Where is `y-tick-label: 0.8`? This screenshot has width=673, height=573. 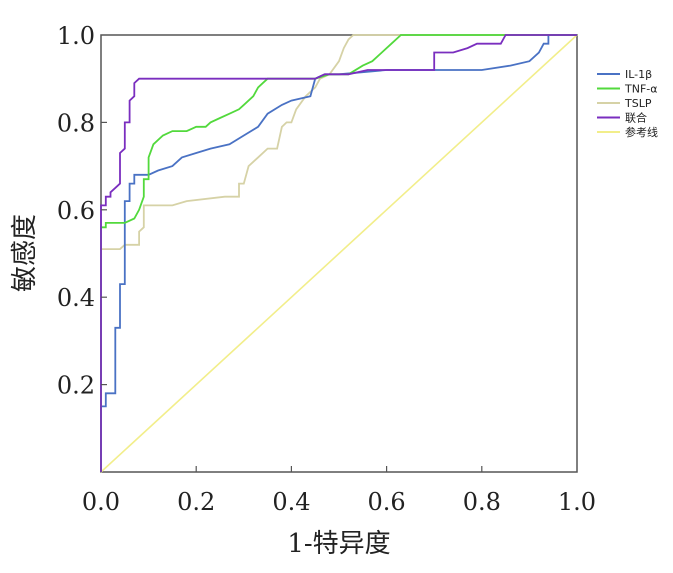
y-tick-label: 0.8 is located at coordinates (76, 123).